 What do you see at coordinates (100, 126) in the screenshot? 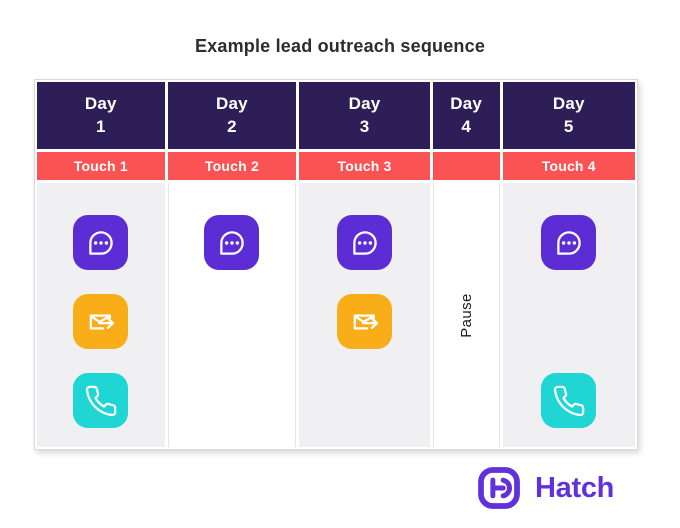
I see `day-number: 1` at bounding box center [100, 126].